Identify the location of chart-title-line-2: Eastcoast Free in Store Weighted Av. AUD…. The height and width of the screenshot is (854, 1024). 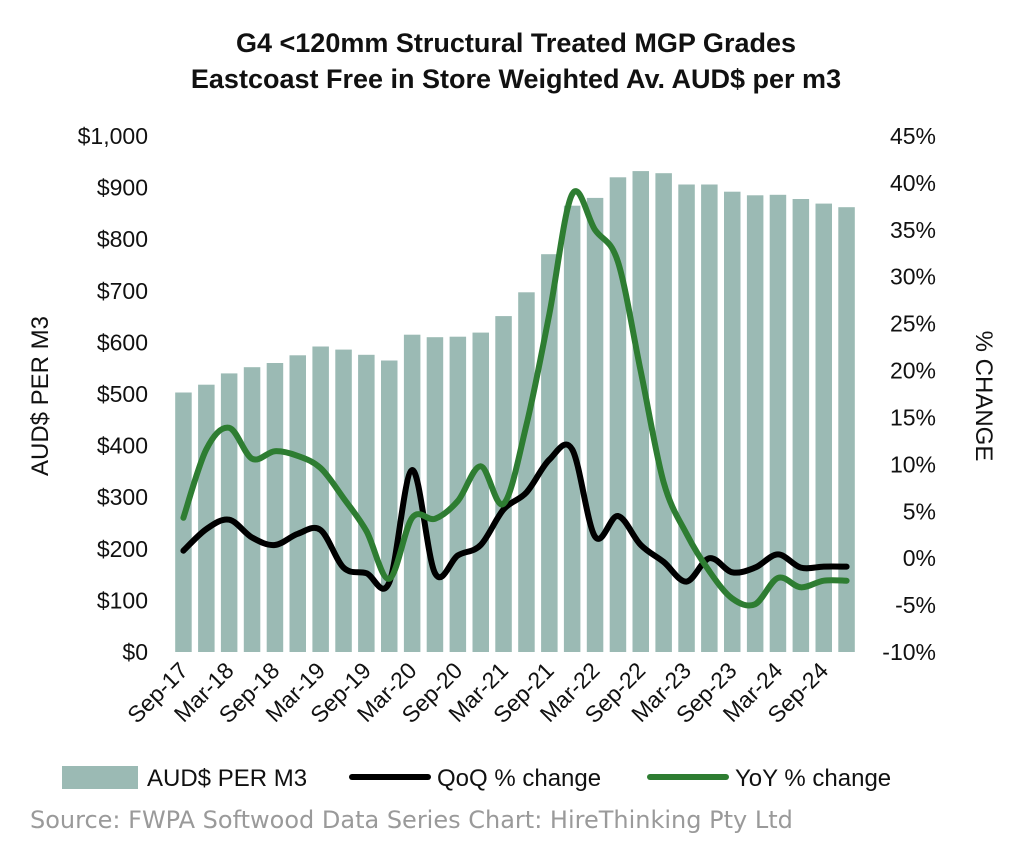
(516, 79).